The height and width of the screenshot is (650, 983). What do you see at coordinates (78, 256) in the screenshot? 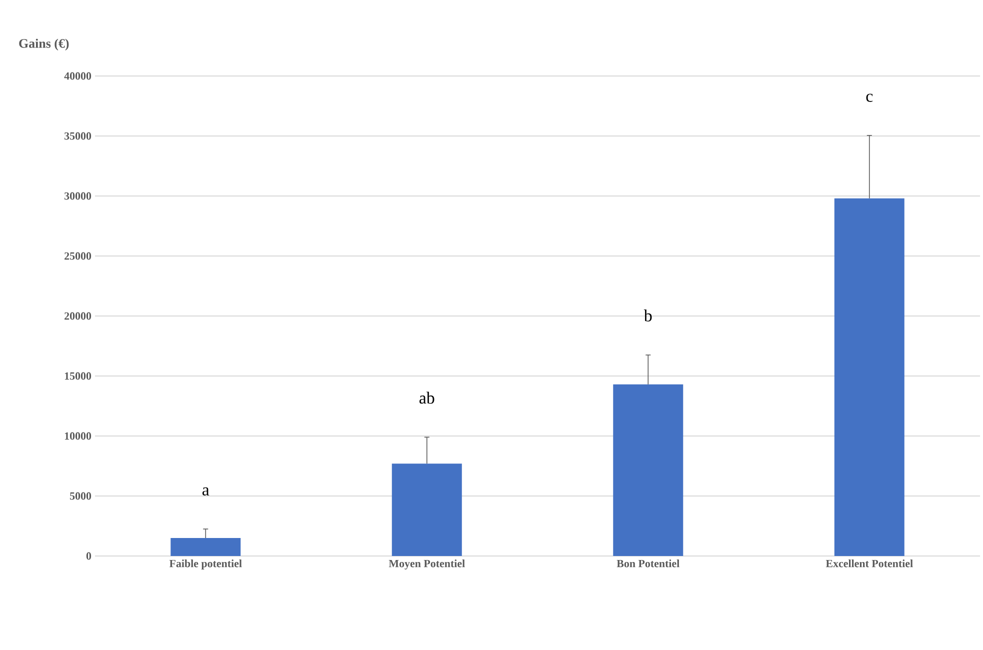
I see `y-tick-label: 25000` at bounding box center [78, 256].